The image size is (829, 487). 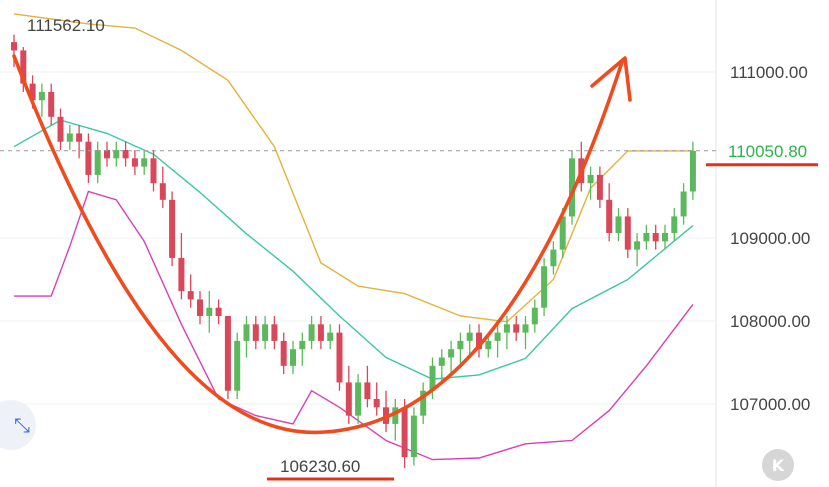 I want to click on collapse-back-icon: K, so click(x=778, y=465).